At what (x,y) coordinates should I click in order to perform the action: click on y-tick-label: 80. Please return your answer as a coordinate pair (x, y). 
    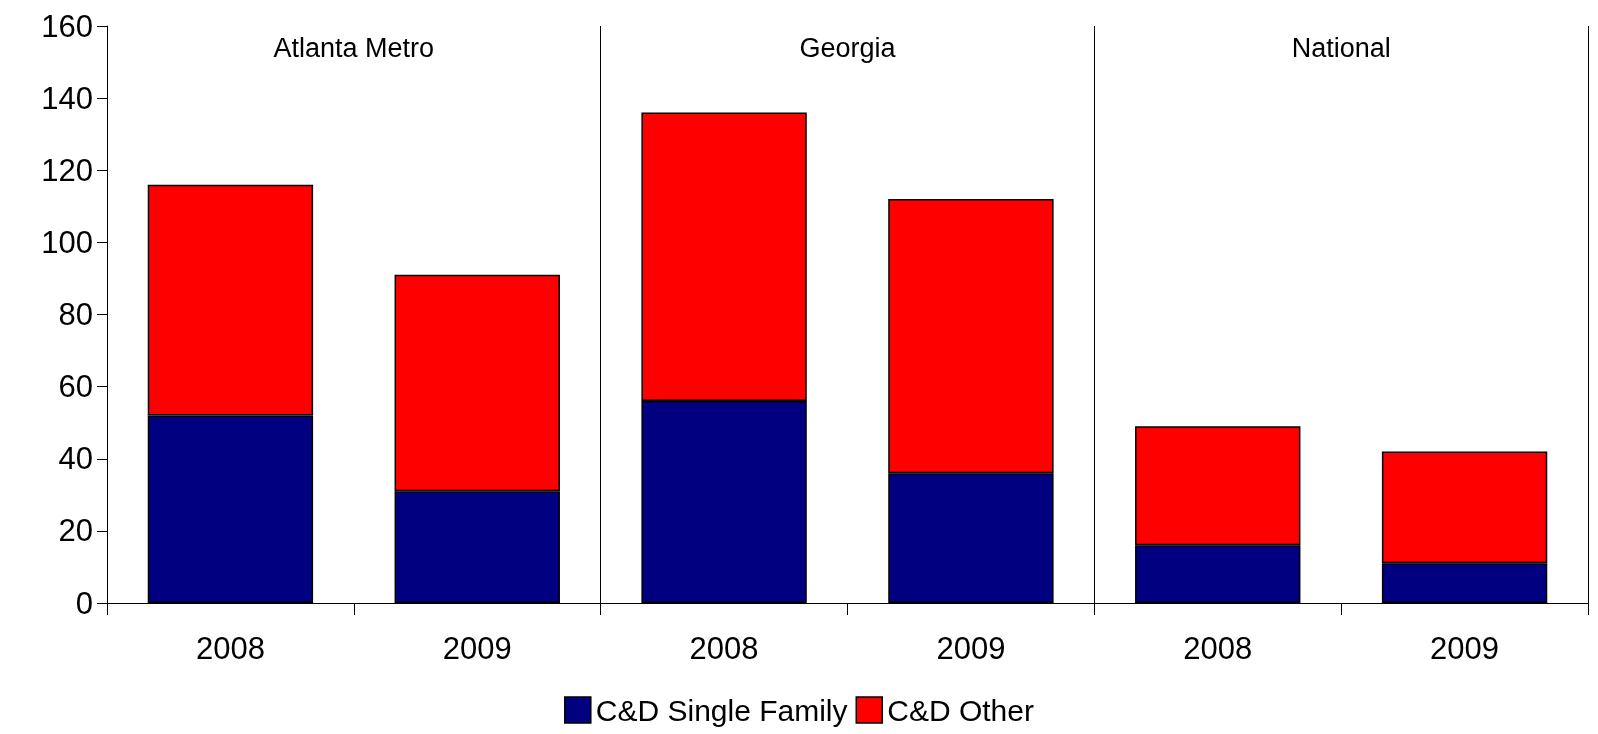
    Looking at the image, I should click on (75, 314).